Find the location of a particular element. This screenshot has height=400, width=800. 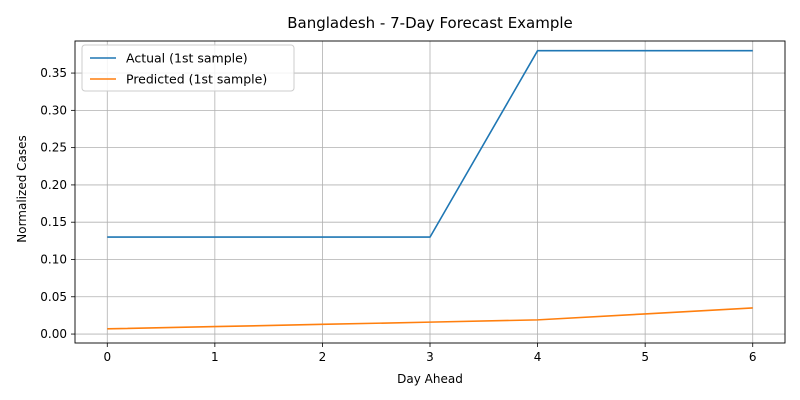

legend-box is located at coordinates (188, 68).